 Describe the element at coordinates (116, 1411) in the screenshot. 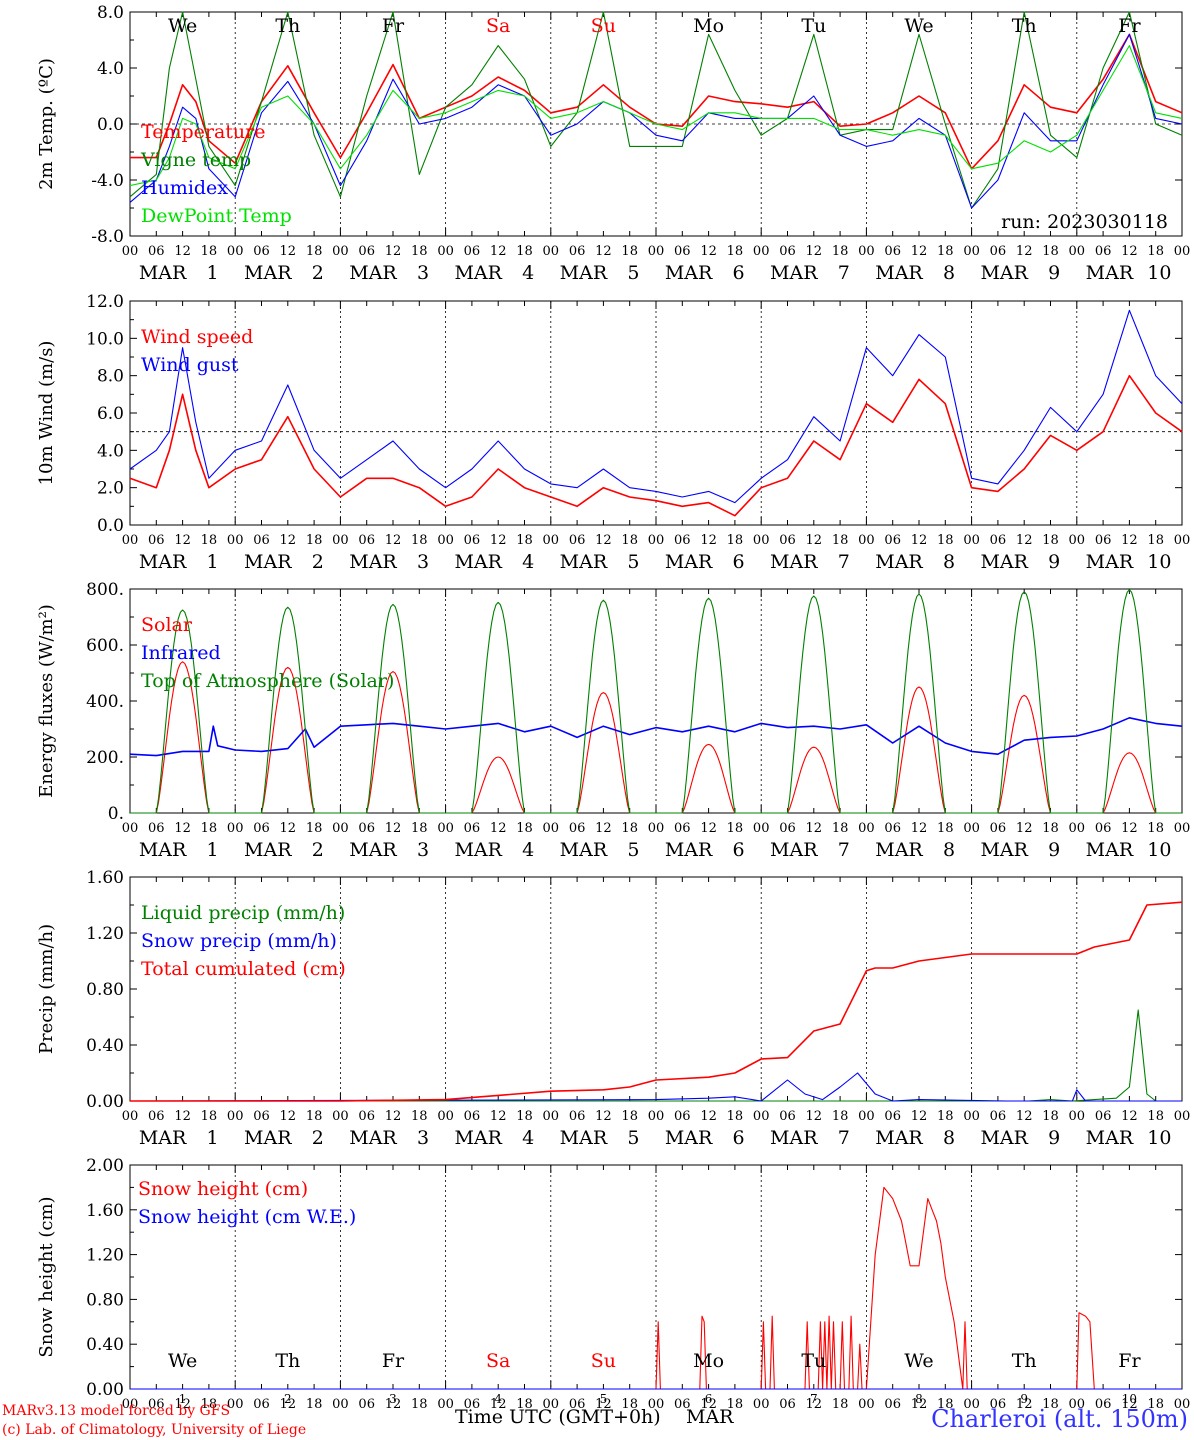

I see `footer-model-text: MARv3.13 model forced by GFS` at that location.